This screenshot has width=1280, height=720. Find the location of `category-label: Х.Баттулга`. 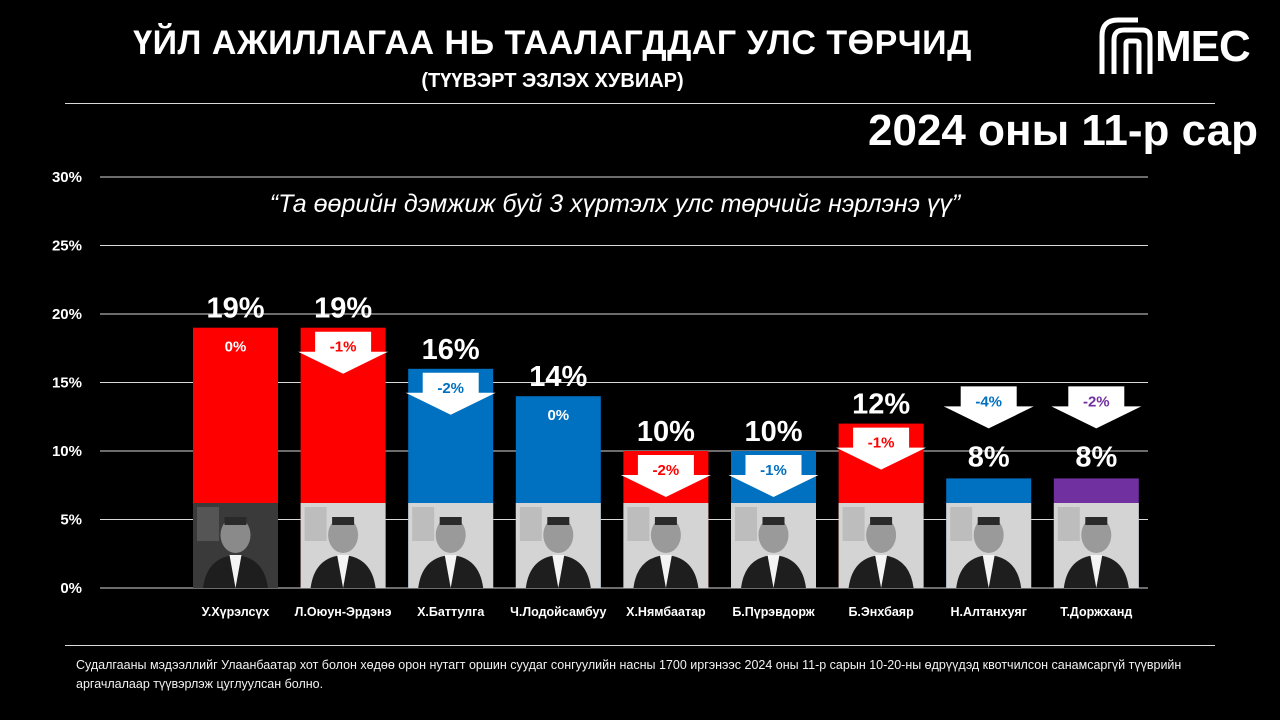

category-label: Х.Баттулга is located at coordinates (451, 612).